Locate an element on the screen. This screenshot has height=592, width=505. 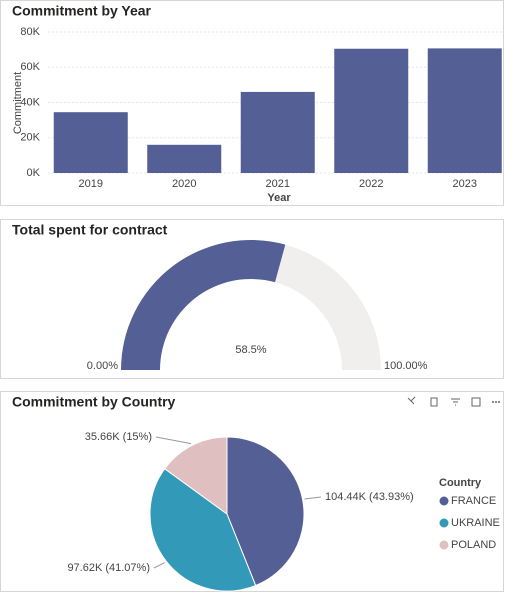
y-axis-title: Commitment is located at coordinates (18, 103).